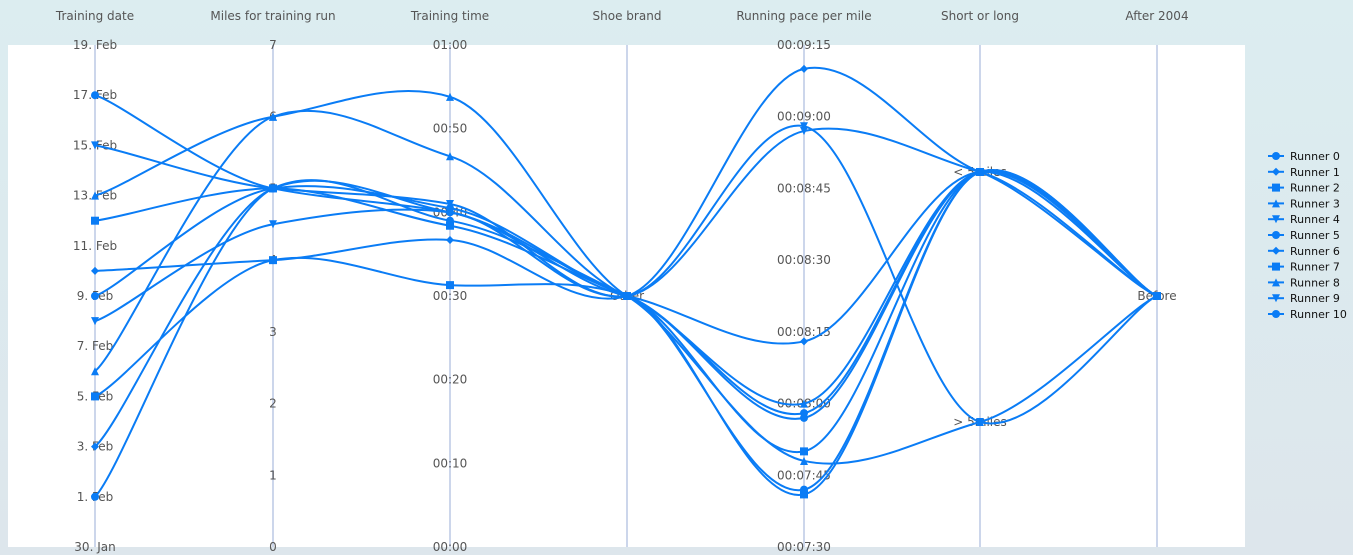 The height and width of the screenshot is (555, 1353). I want to click on tick-label: 00:09:15, so click(804, 45).